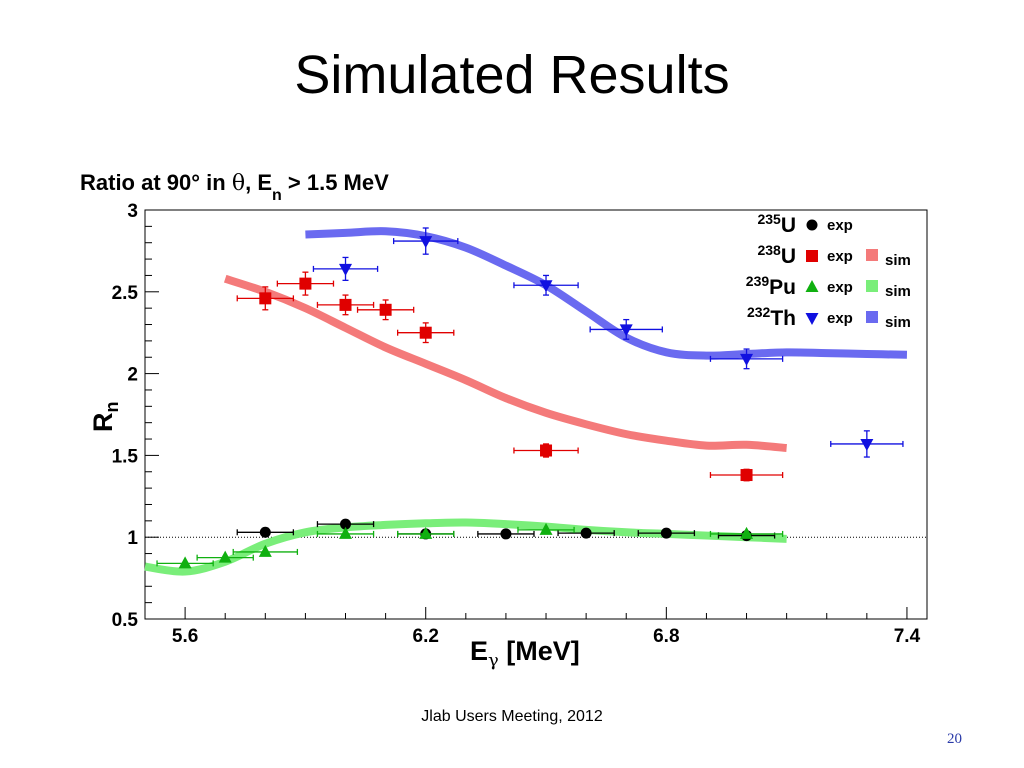 The width and height of the screenshot is (1024, 768). Describe the element at coordinates (758, 281) in the screenshot. I see `legend-mass-pu239: 239` at that location.